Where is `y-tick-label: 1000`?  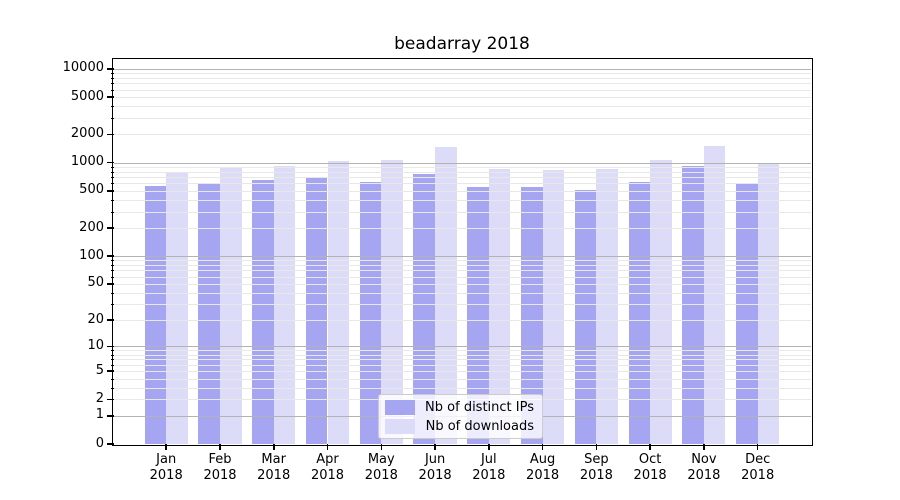 y-tick-label: 1000 is located at coordinates (87, 162).